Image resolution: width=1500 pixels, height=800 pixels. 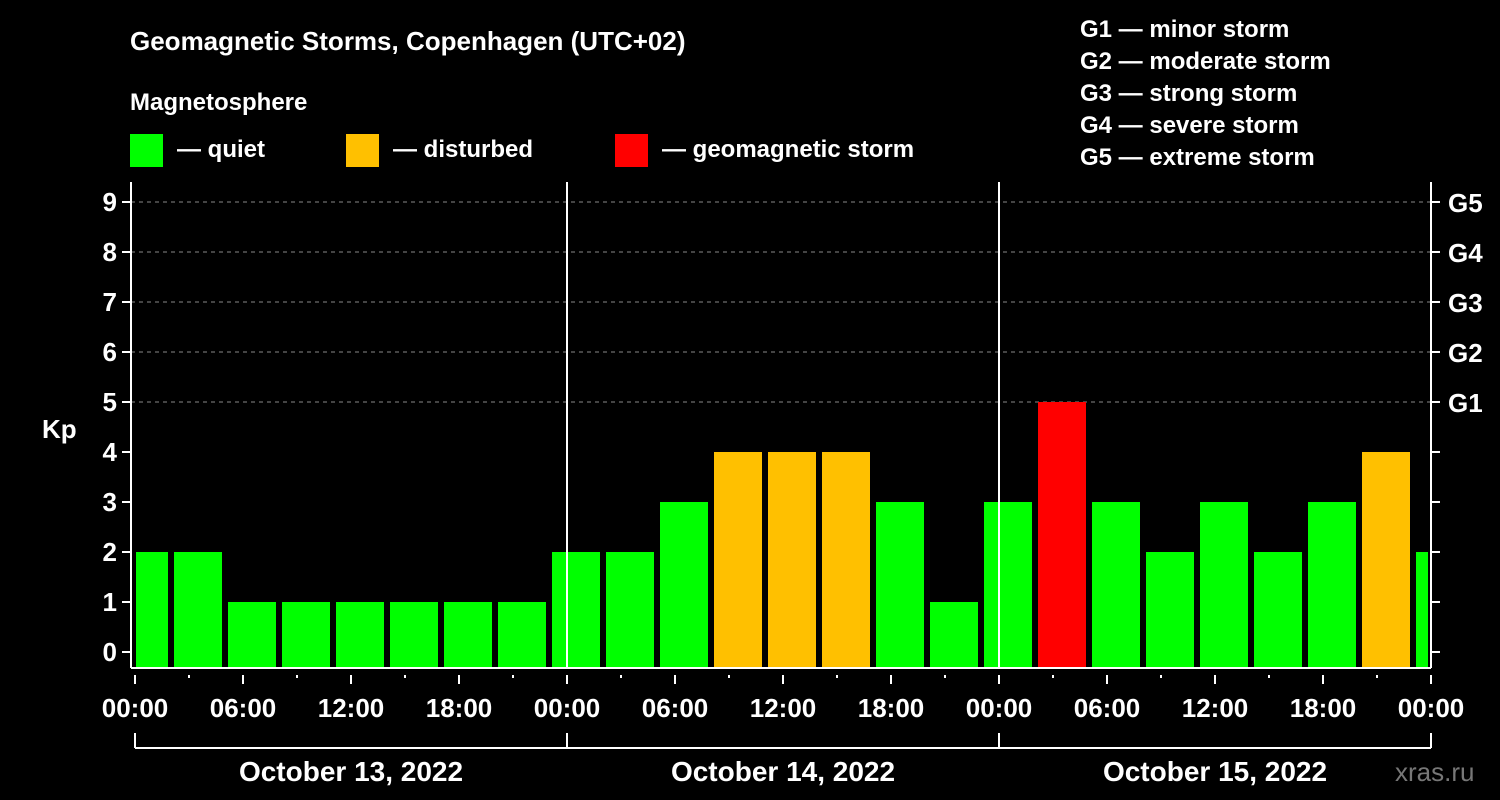 What do you see at coordinates (110, 602) in the screenshot?
I see `y-tick-label: 1` at bounding box center [110, 602].